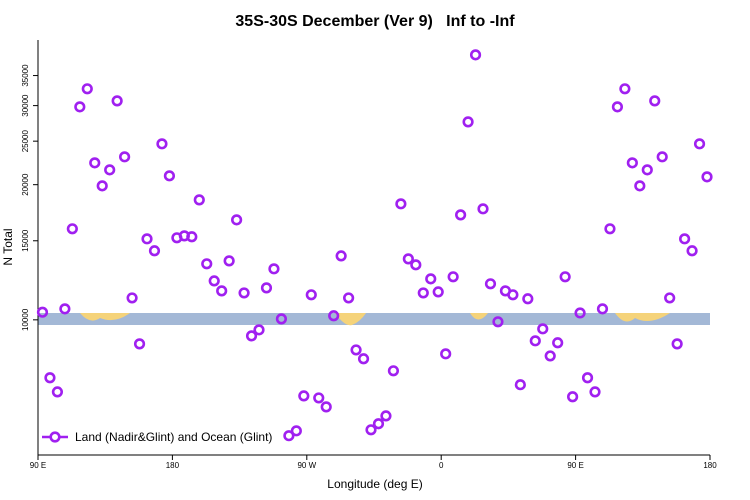  I want to click on legend-marker, so click(55, 437).